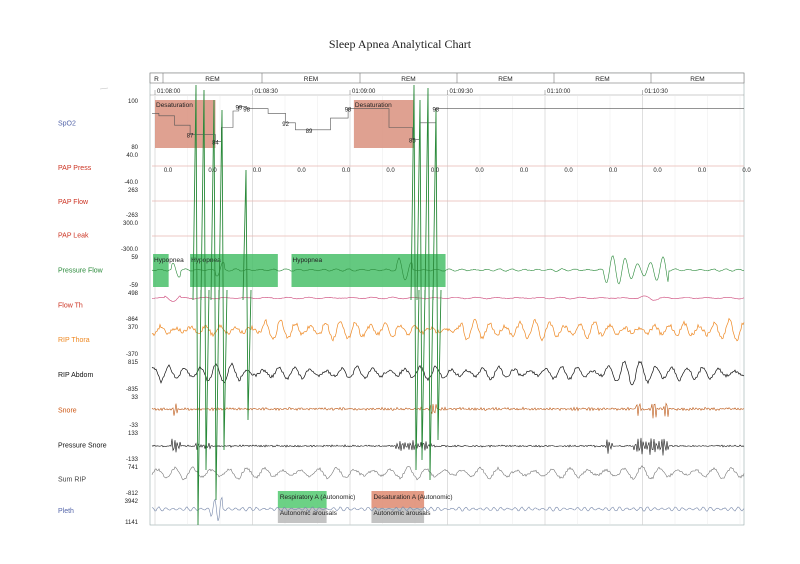 The width and height of the screenshot is (800, 564). I want to click on channel-label: SpO2, so click(67, 124).